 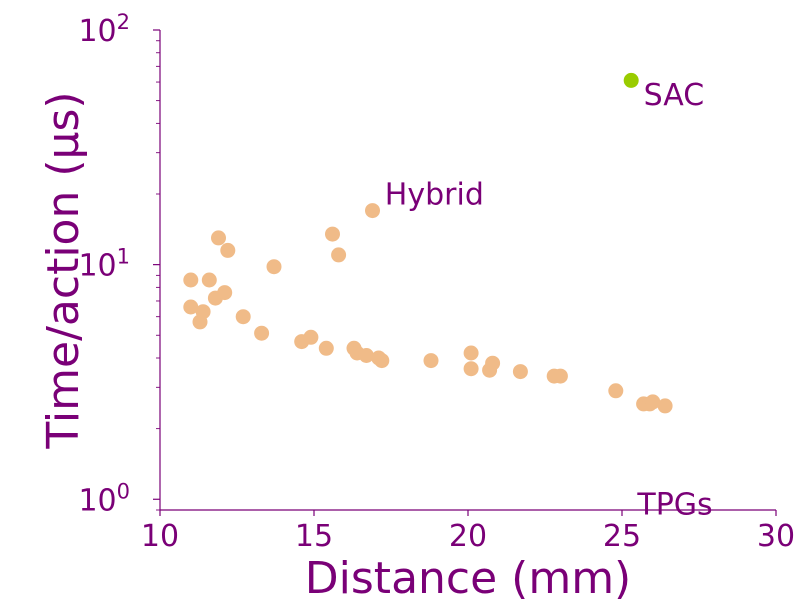 What do you see at coordinates (674, 505) in the screenshot?
I see `annotation-tpgs: TPGs` at bounding box center [674, 505].